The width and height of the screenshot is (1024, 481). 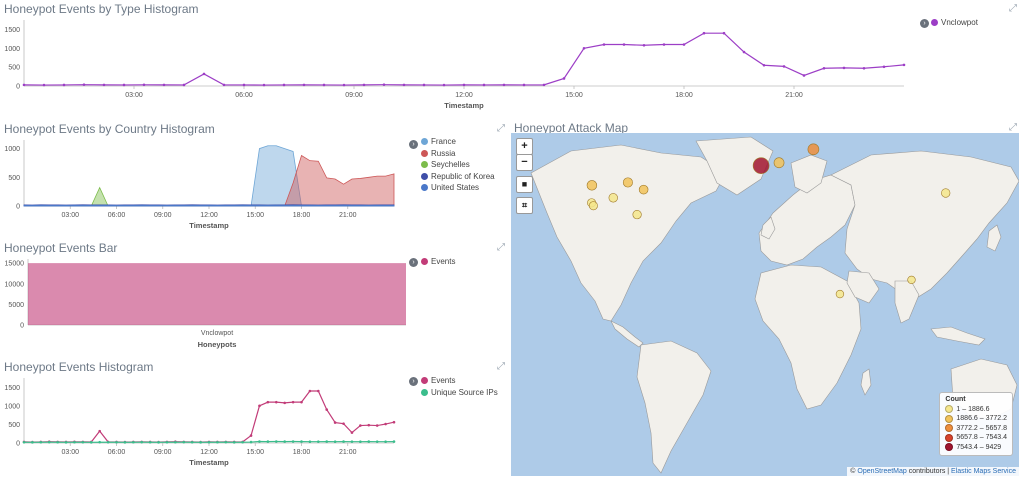 I want to click on elastic-maps-link: Elastic Maps Service, so click(x=983, y=471).